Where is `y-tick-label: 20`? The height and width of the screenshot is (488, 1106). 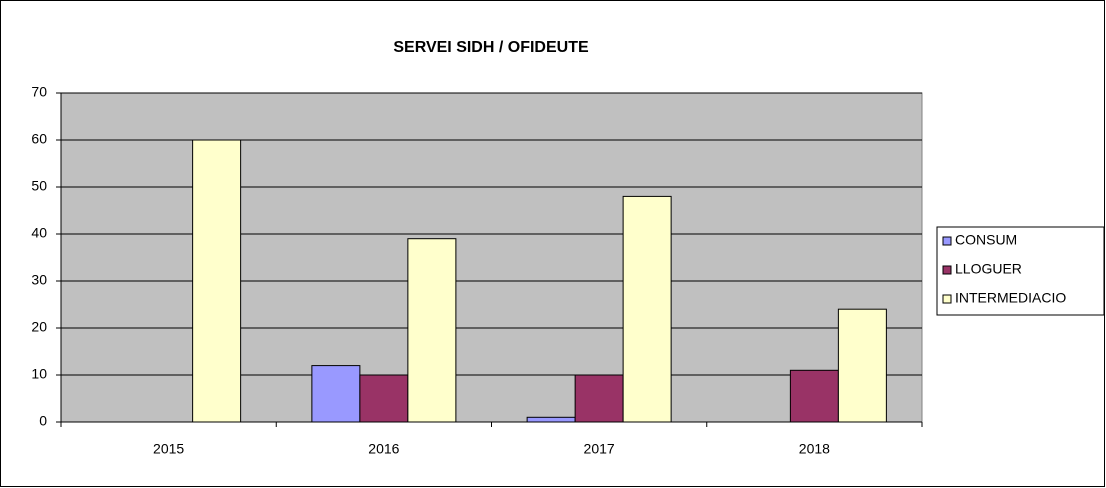
y-tick-label: 20 is located at coordinates (39, 327).